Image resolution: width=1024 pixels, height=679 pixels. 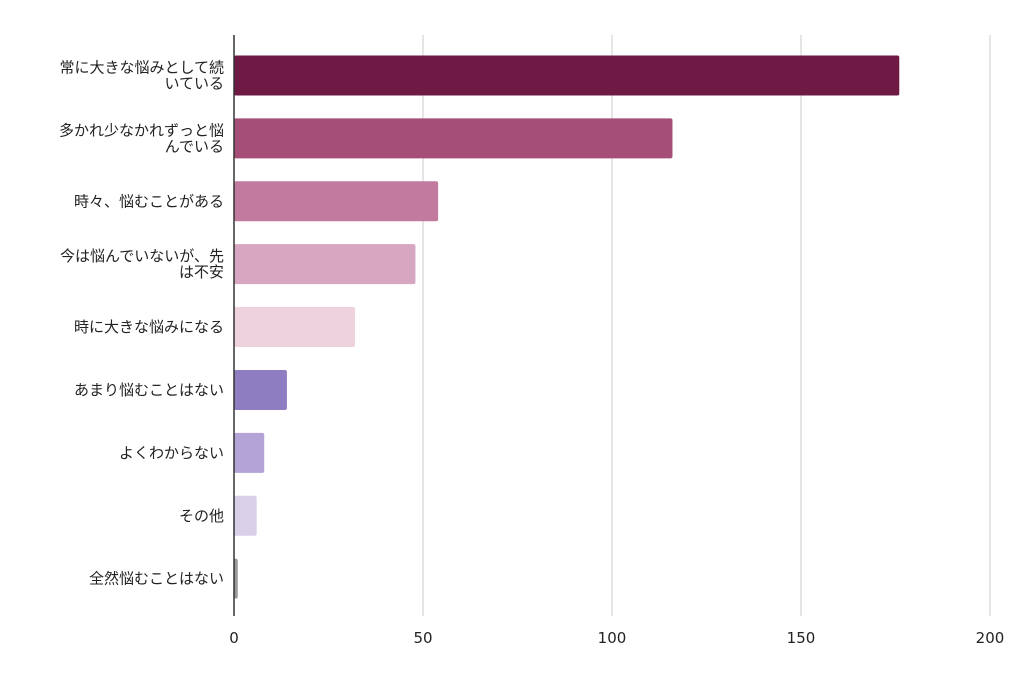 I want to click on category-label-line: 全然悩むことはない, so click(x=156, y=579).